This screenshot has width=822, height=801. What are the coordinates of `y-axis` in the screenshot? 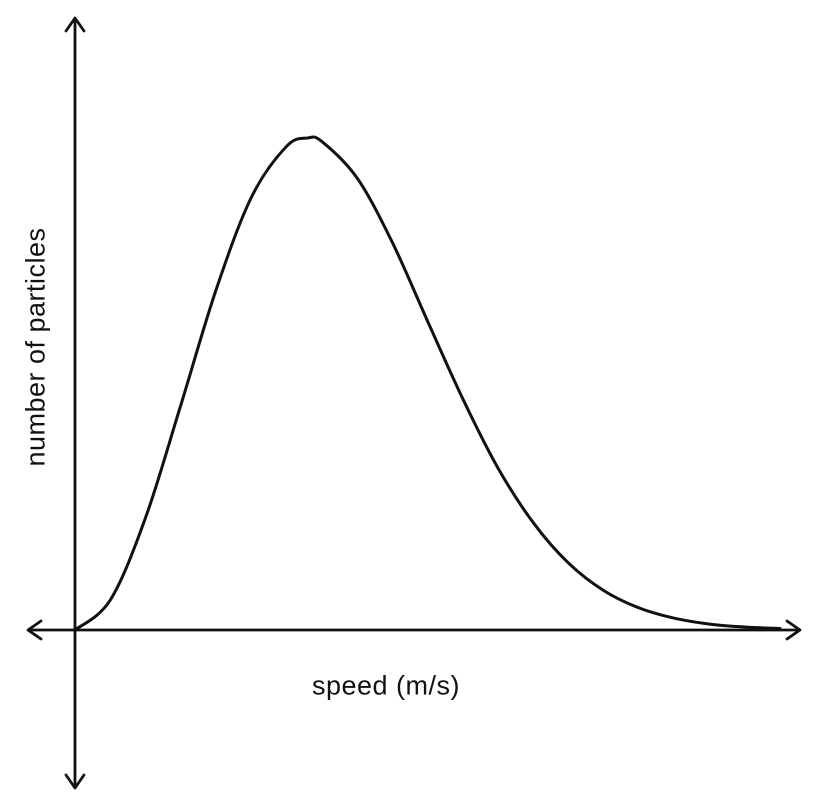 It's located at (75, 403).